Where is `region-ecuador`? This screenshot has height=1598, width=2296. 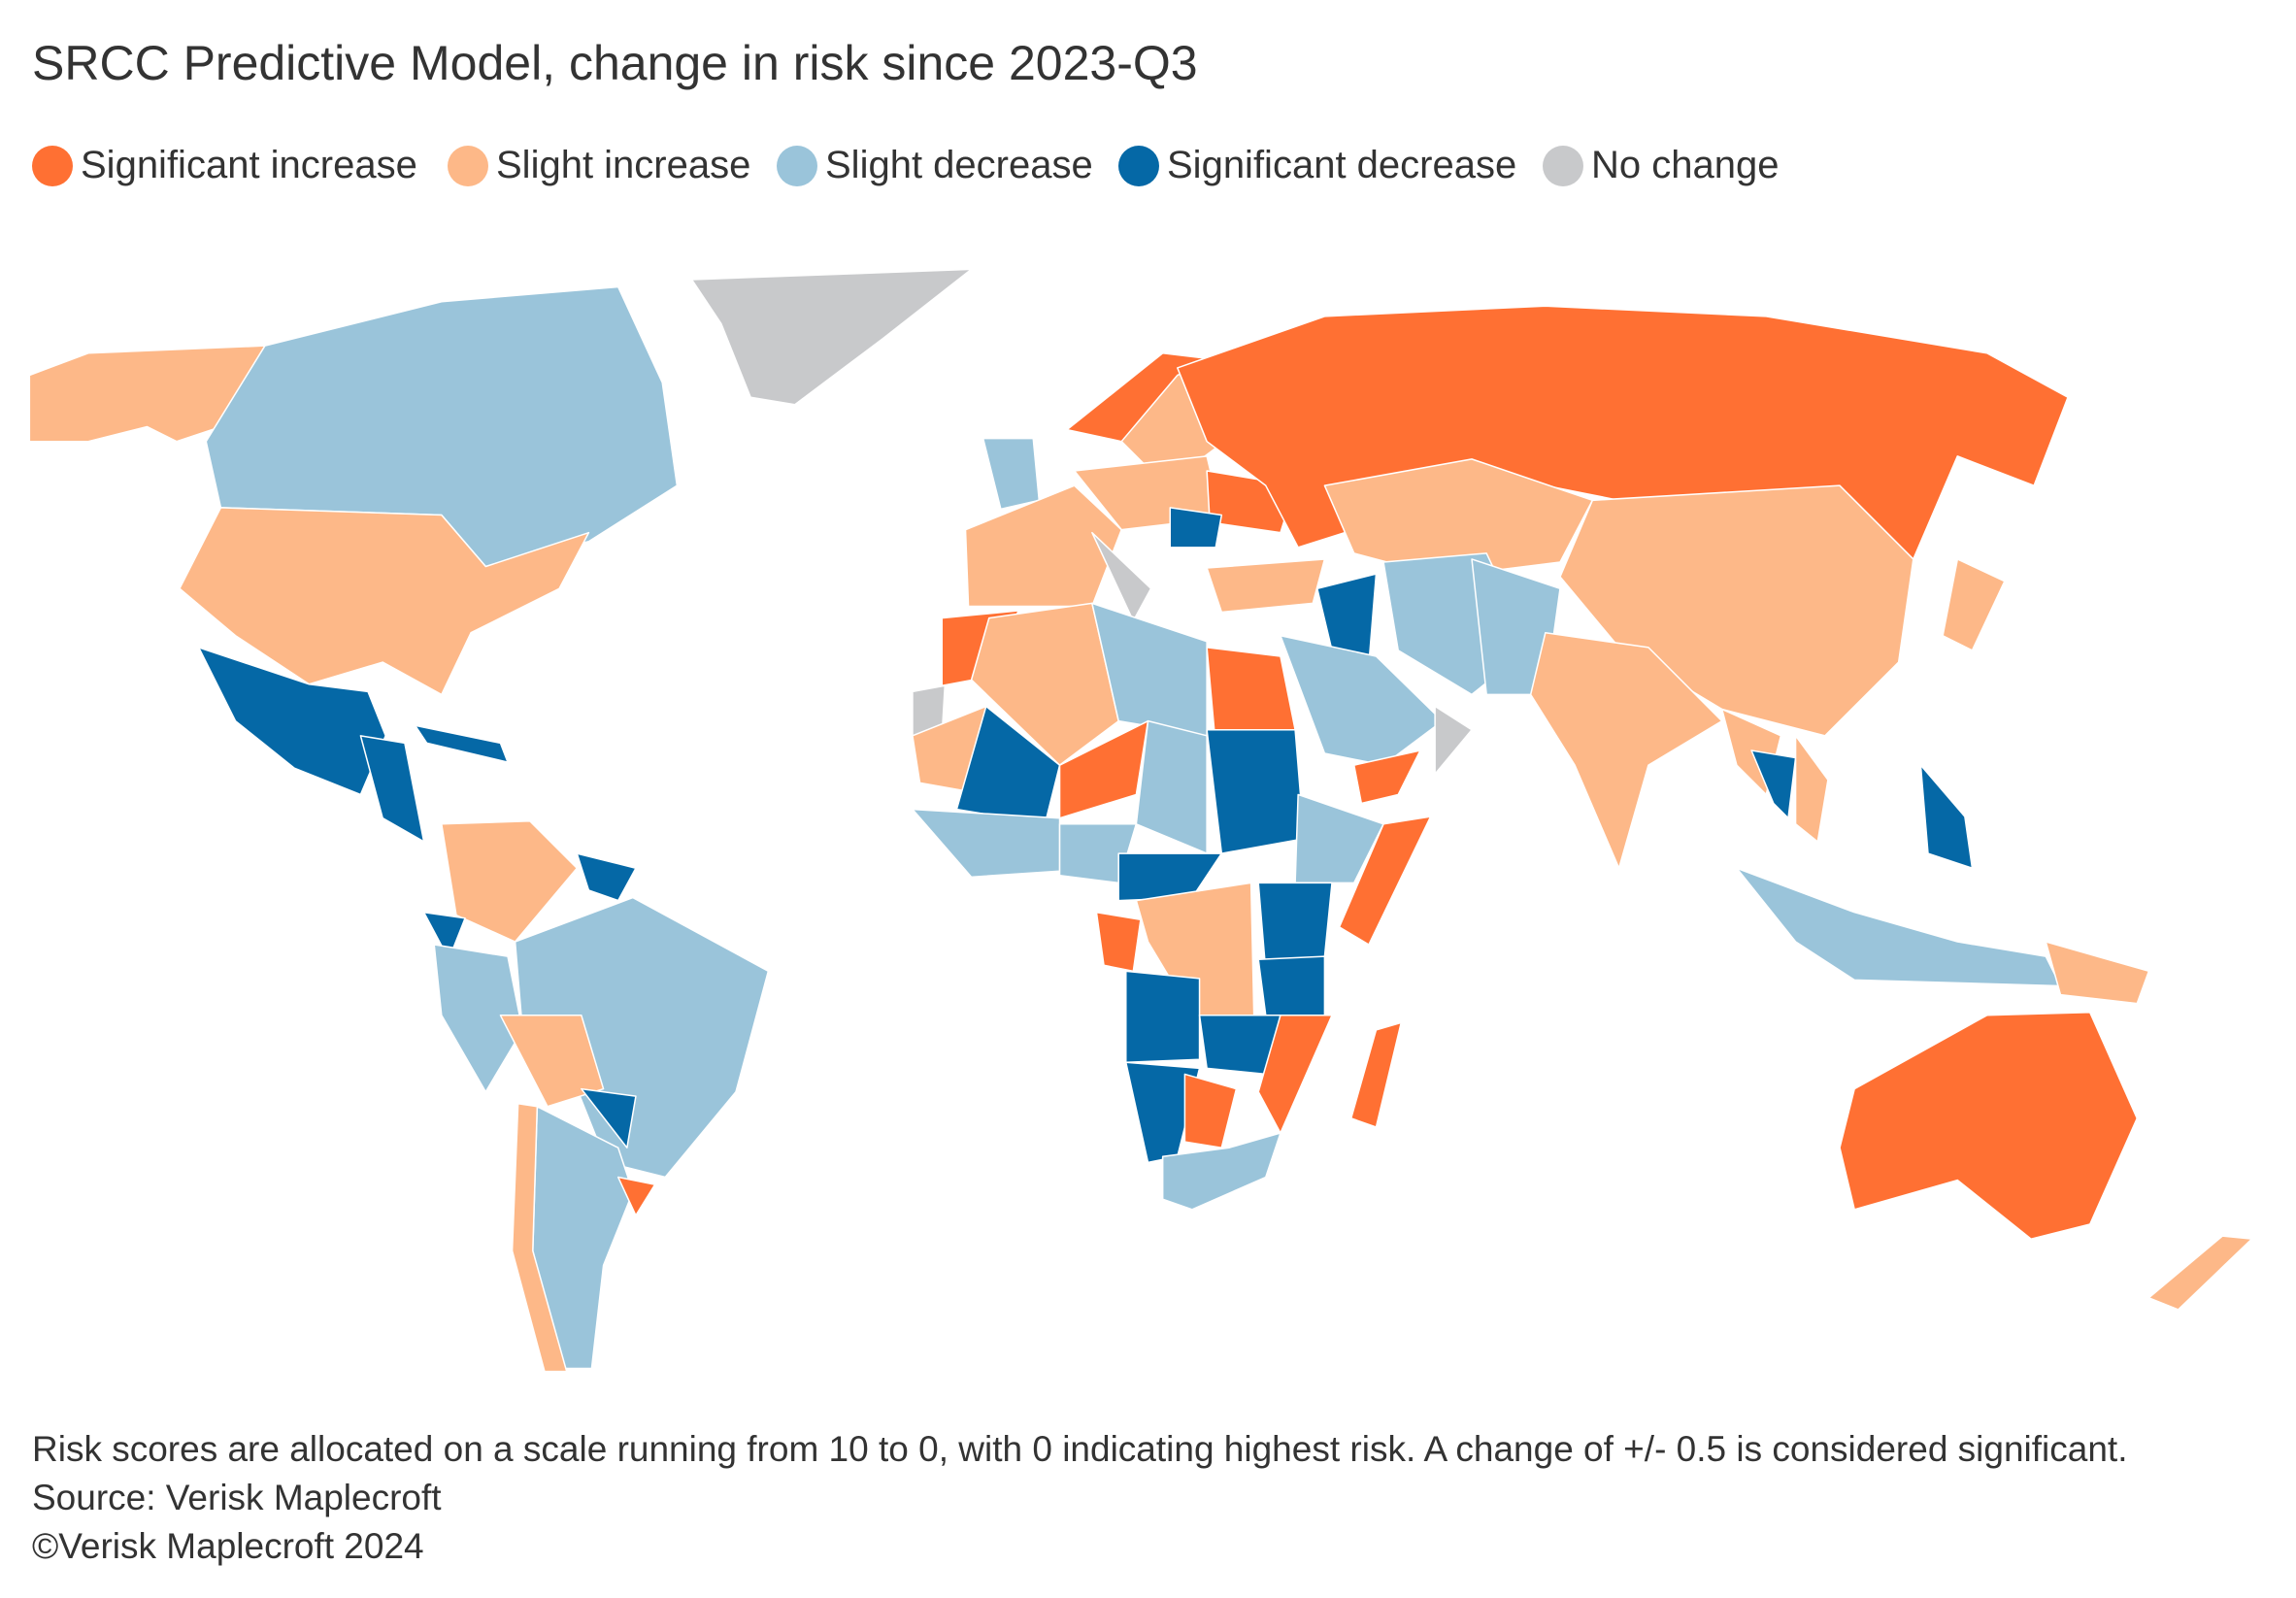
region-ecuador is located at coordinates (444, 935).